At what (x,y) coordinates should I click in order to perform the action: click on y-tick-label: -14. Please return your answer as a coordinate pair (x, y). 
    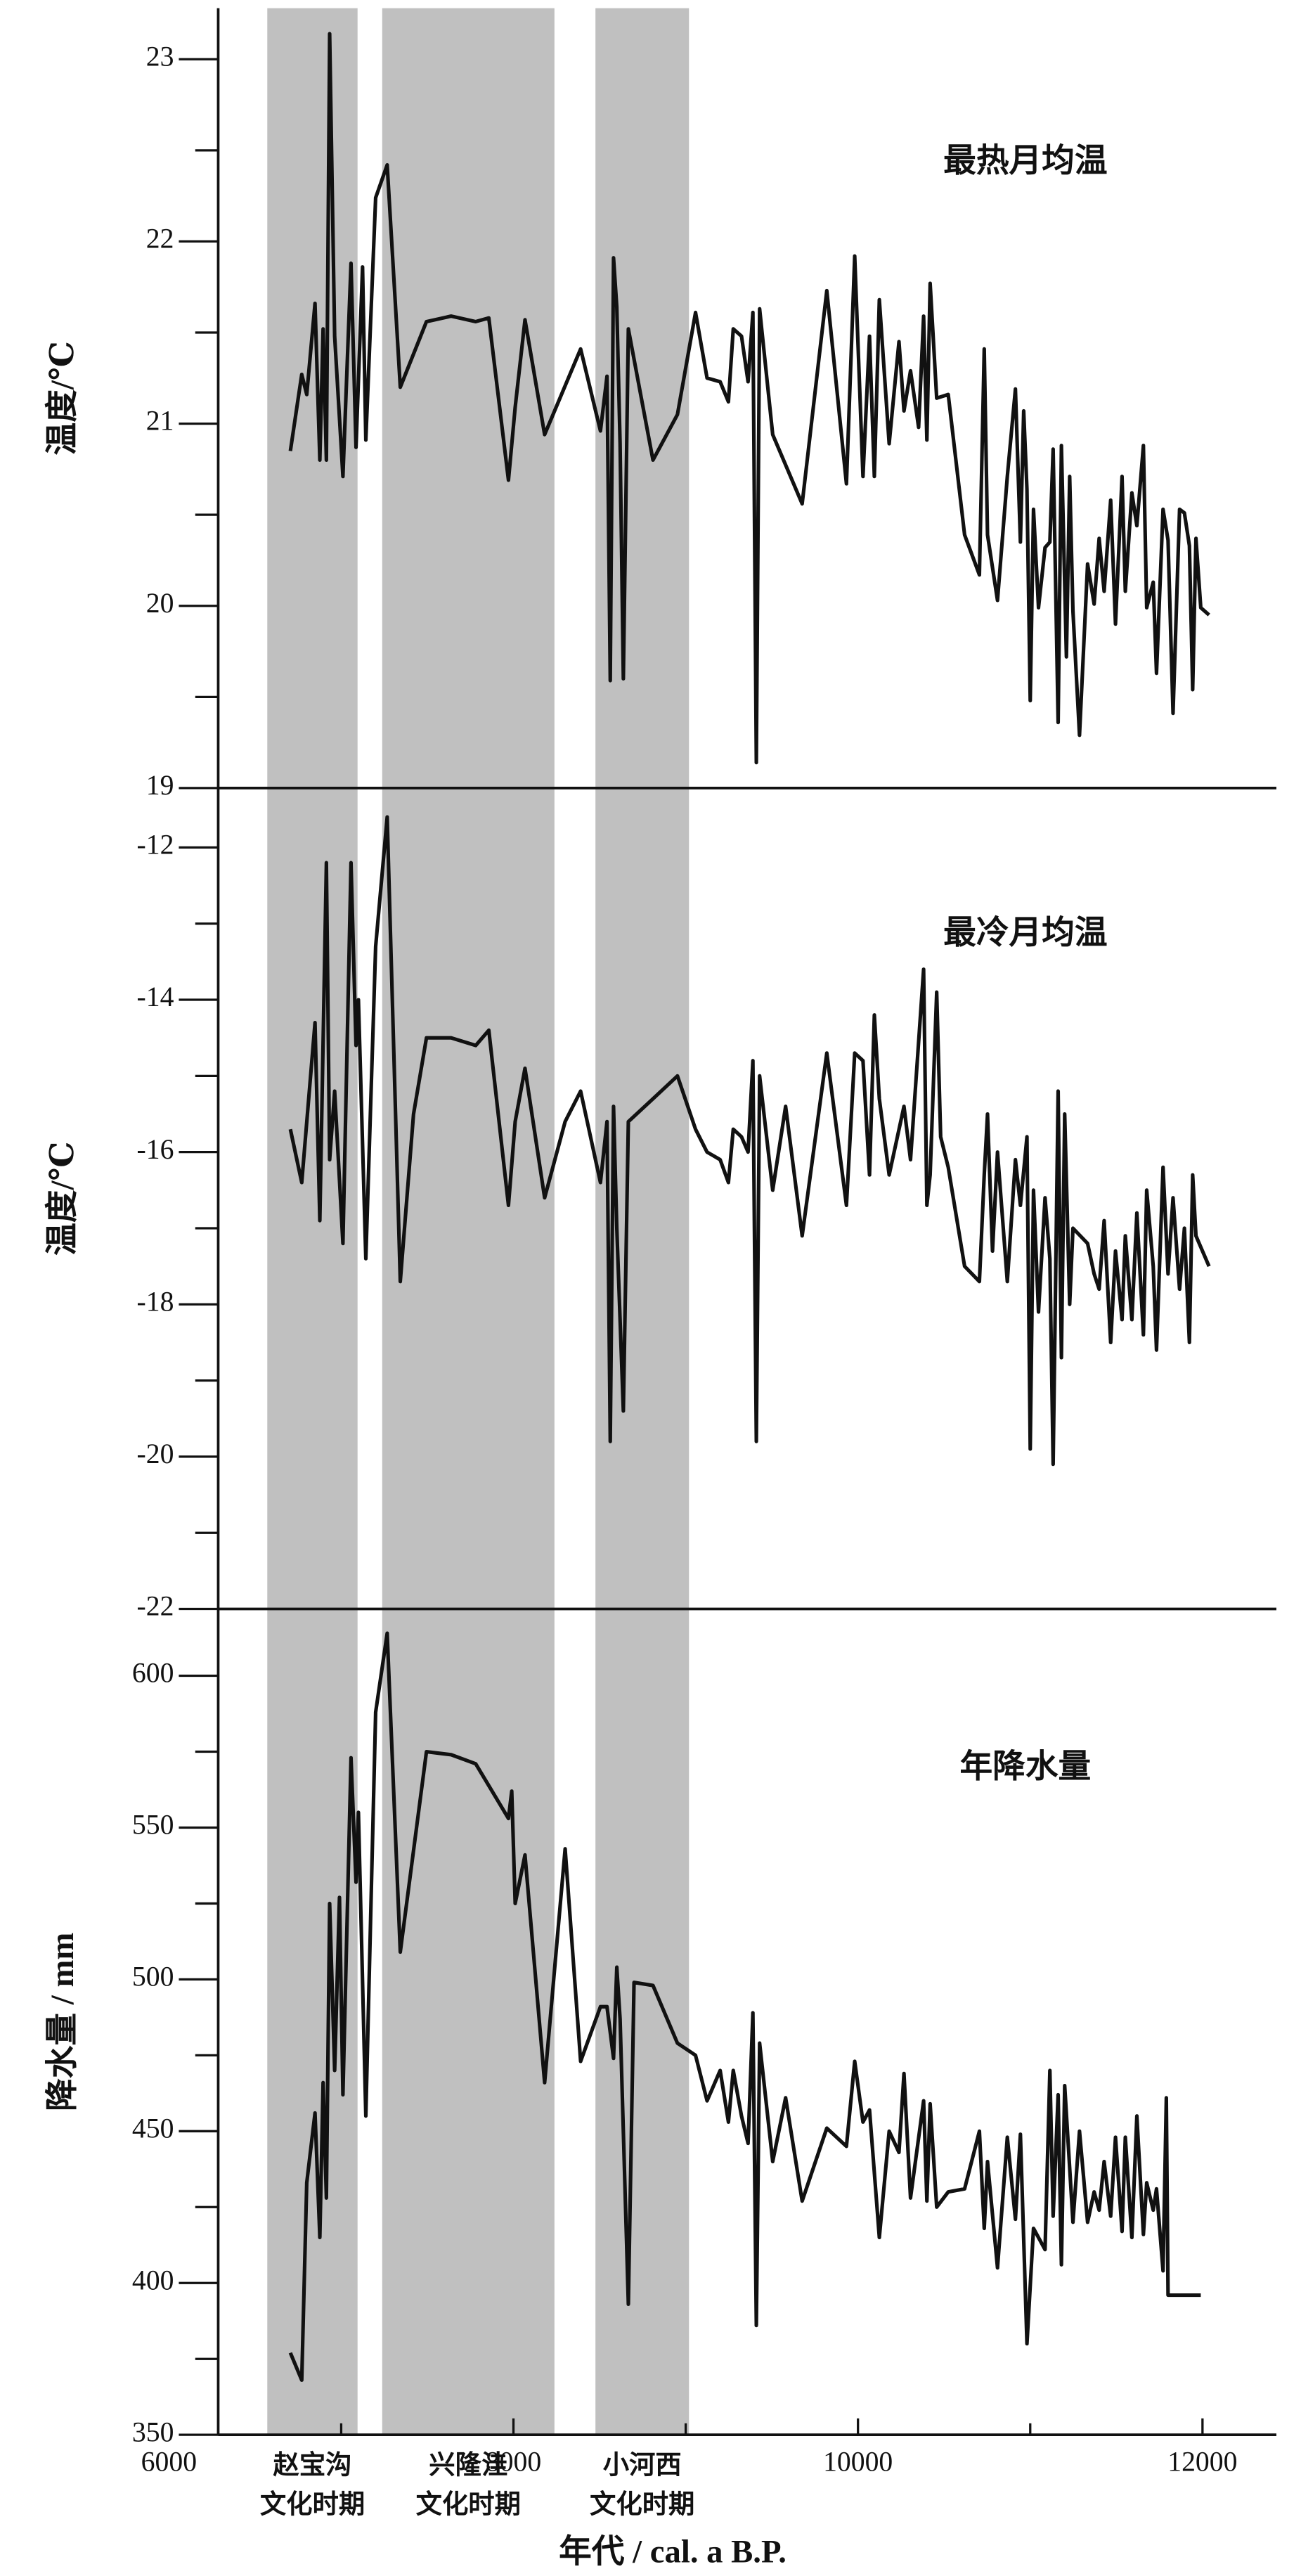
    Looking at the image, I should click on (155, 996).